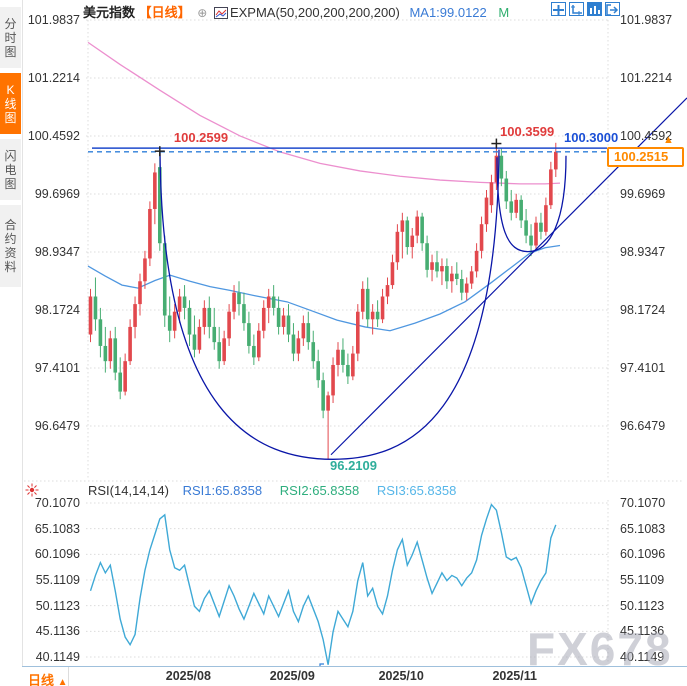 This screenshot has height=686, width=687. Describe the element at coordinates (354, 676) in the screenshot. I see `time-axis-bar: 日线 ▲` at that location.